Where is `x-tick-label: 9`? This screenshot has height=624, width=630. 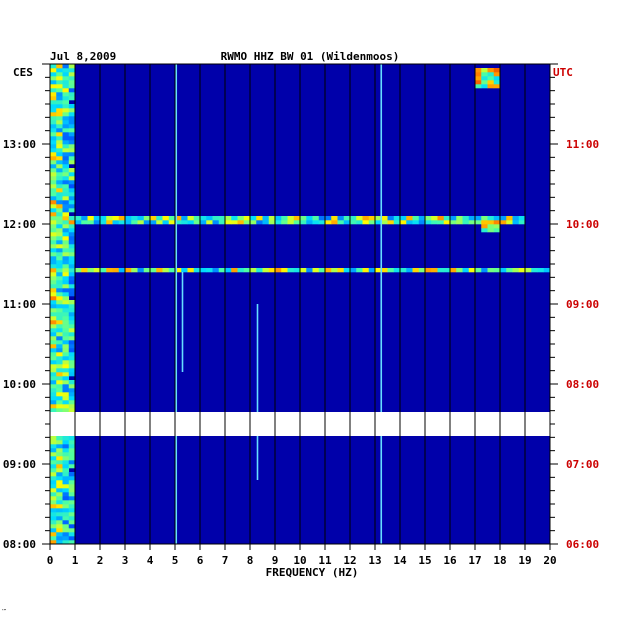
x-tick-label: 9 is located at coordinates (275, 560).